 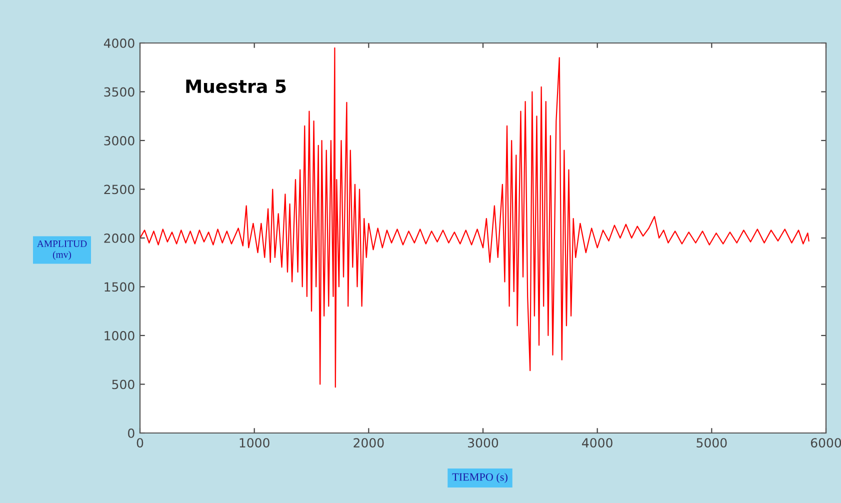 I want to click on y-tick-label: 2000, so click(x=119, y=238).